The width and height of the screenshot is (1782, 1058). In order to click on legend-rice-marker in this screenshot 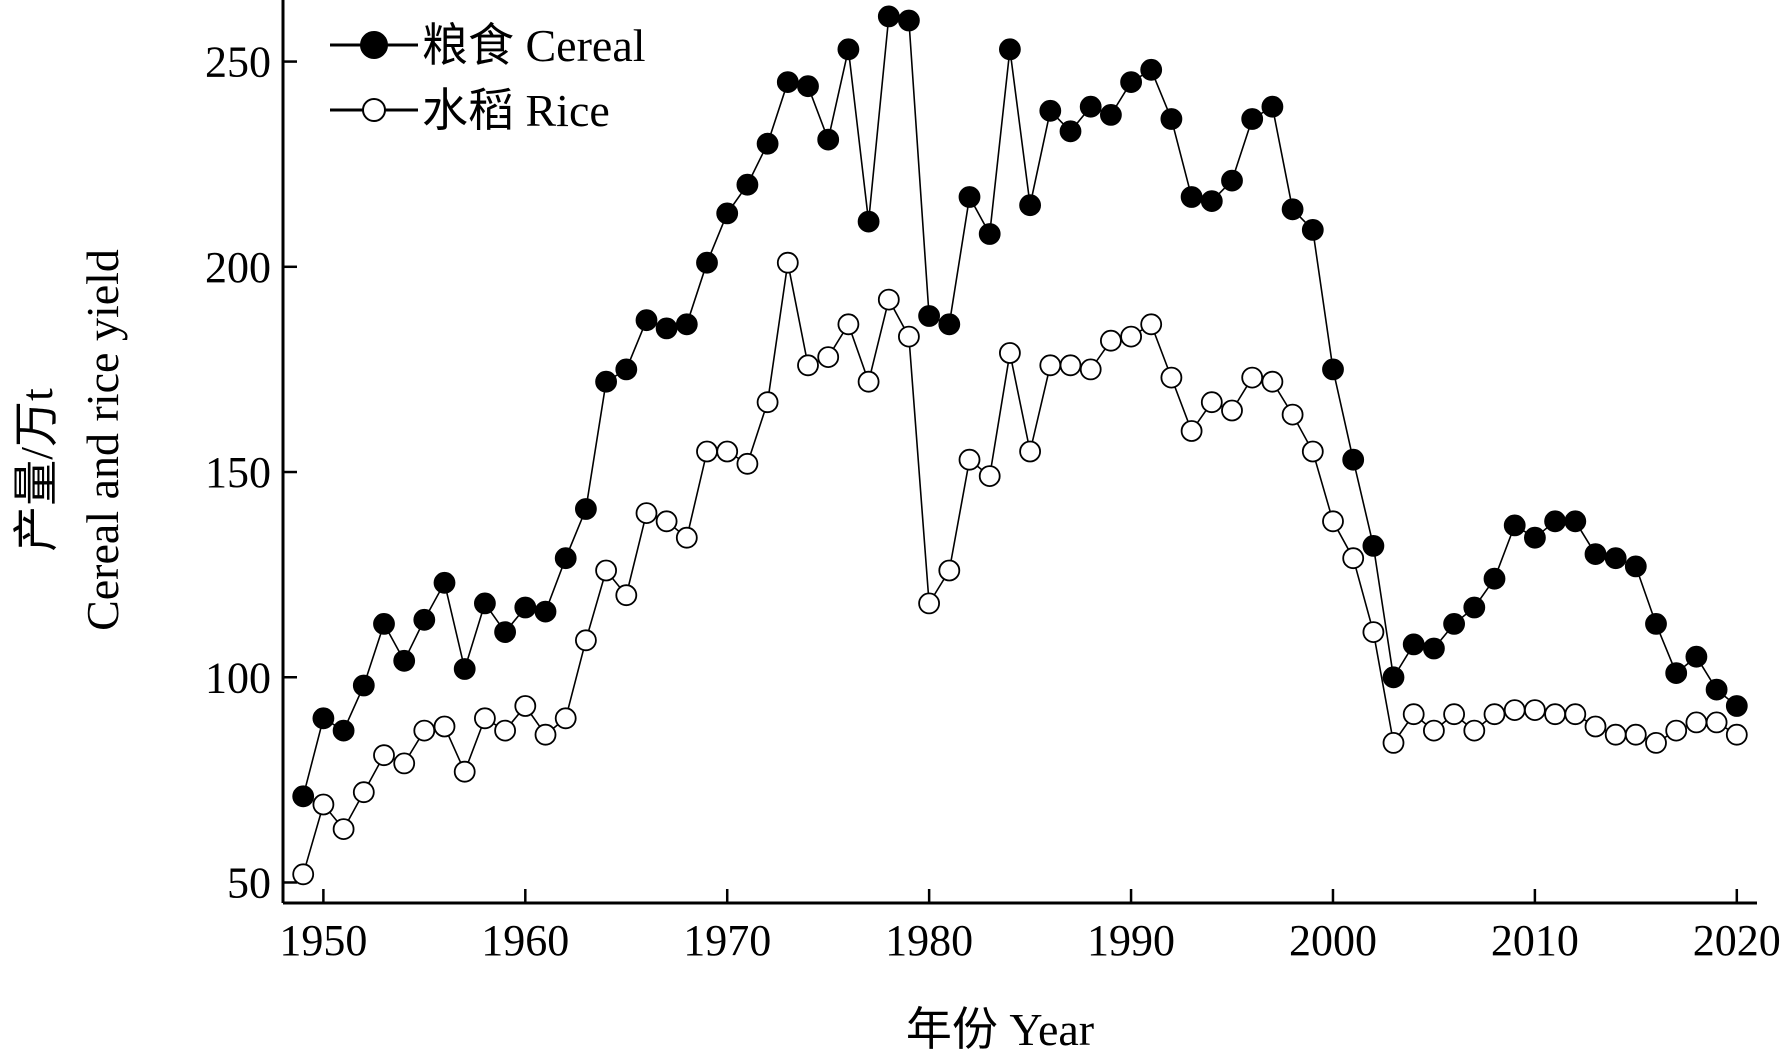, I will do `click(374, 110)`.